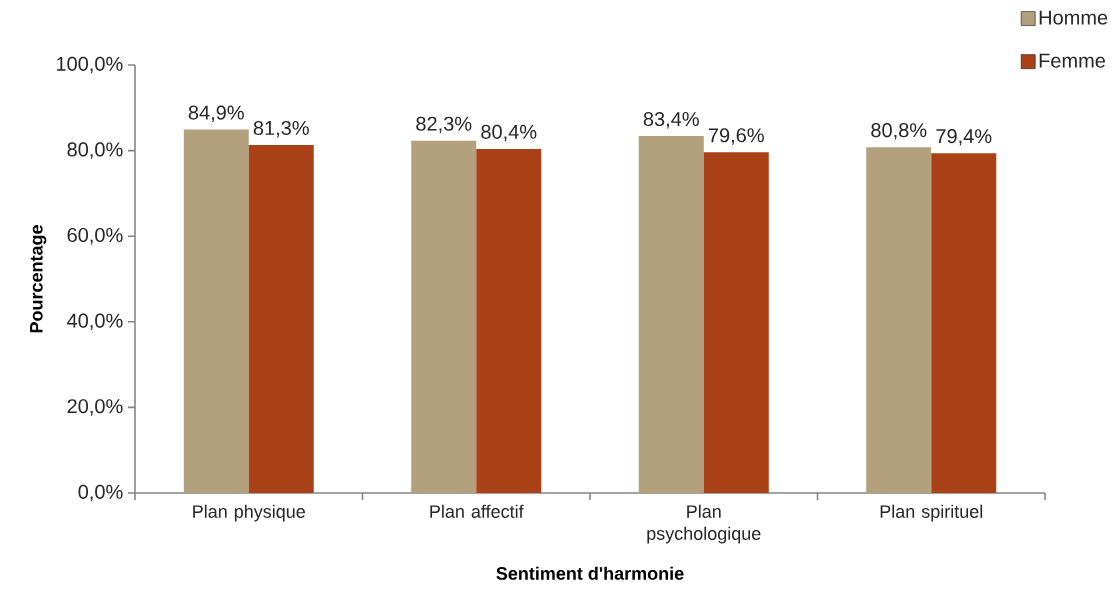  What do you see at coordinates (249, 513) in the screenshot?
I see `x-tick-label: Plan physique` at bounding box center [249, 513].